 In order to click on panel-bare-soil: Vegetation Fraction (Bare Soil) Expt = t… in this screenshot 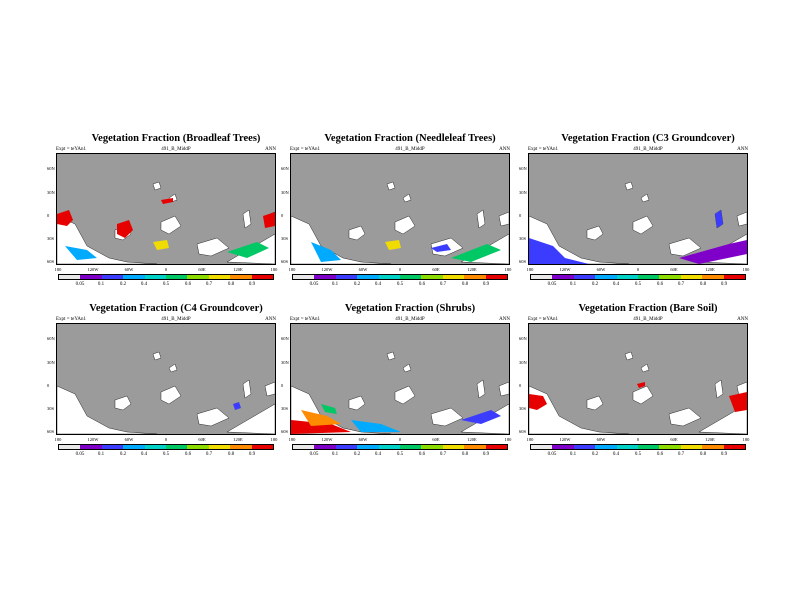, I will do `click(643, 383)`.